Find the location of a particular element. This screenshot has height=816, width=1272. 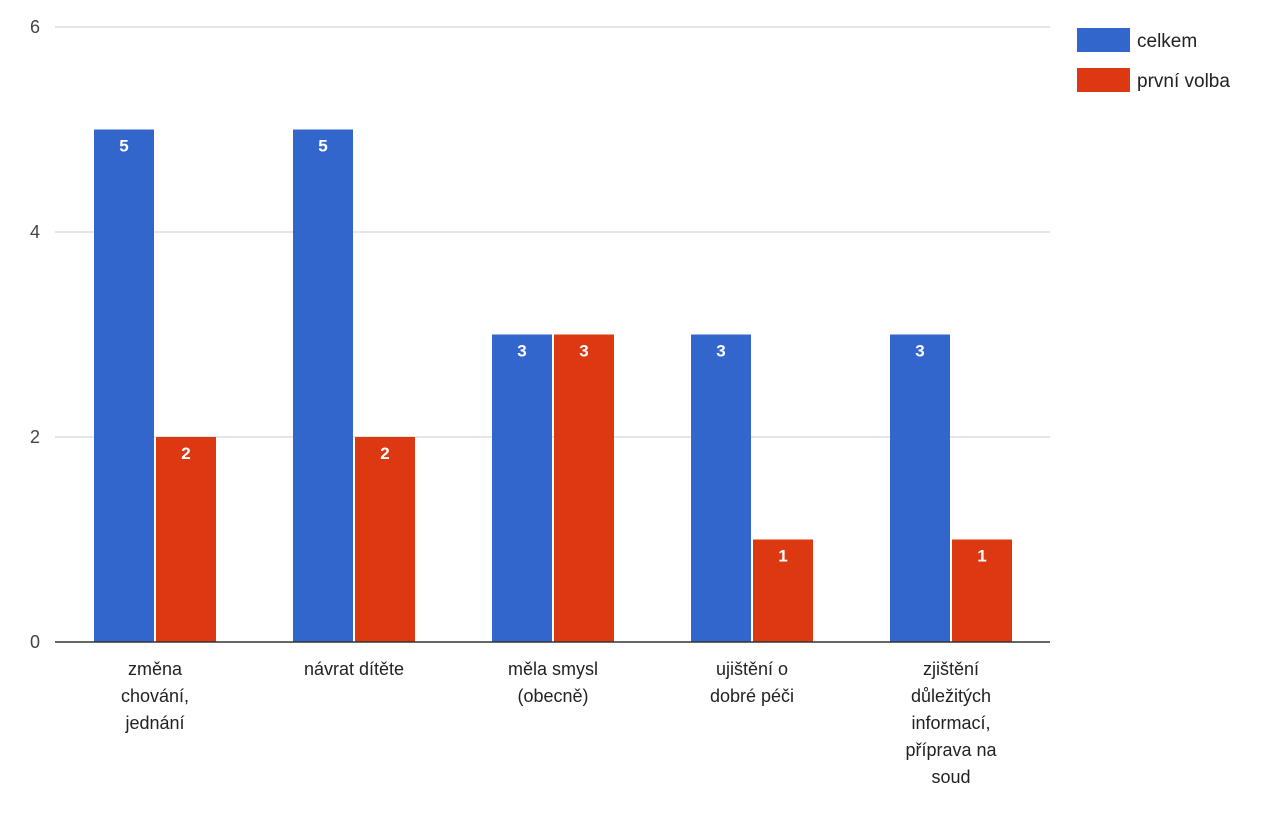

x-tick-label-line: chování, is located at coordinates (155, 696).